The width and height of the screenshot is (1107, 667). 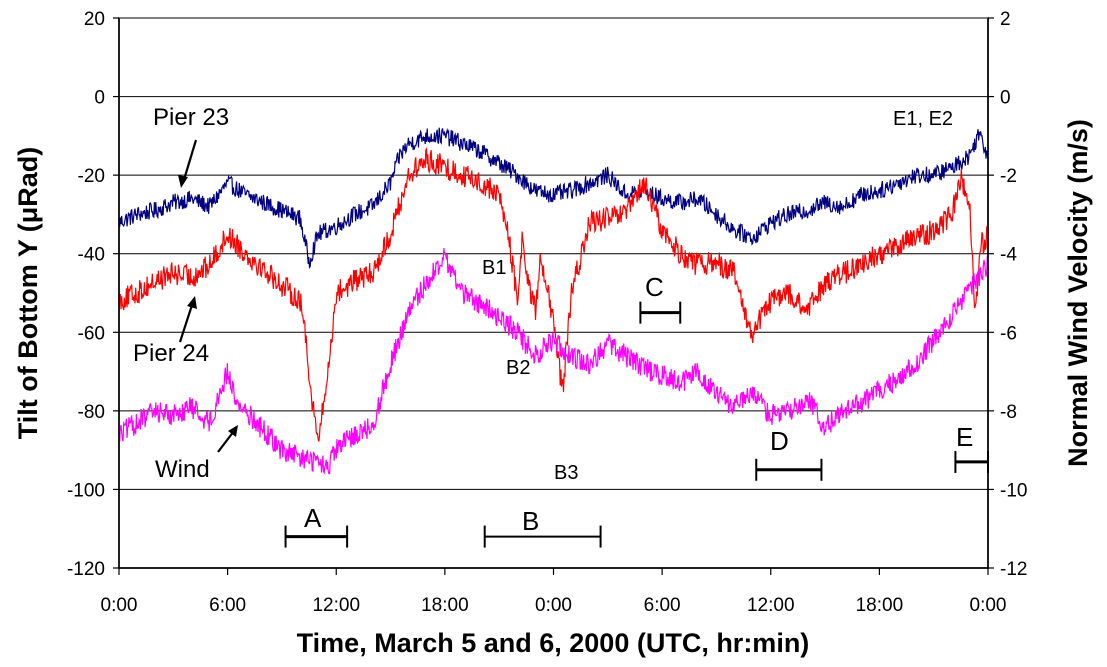 I want to click on label-interval-c: C, so click(x=654, y=287).